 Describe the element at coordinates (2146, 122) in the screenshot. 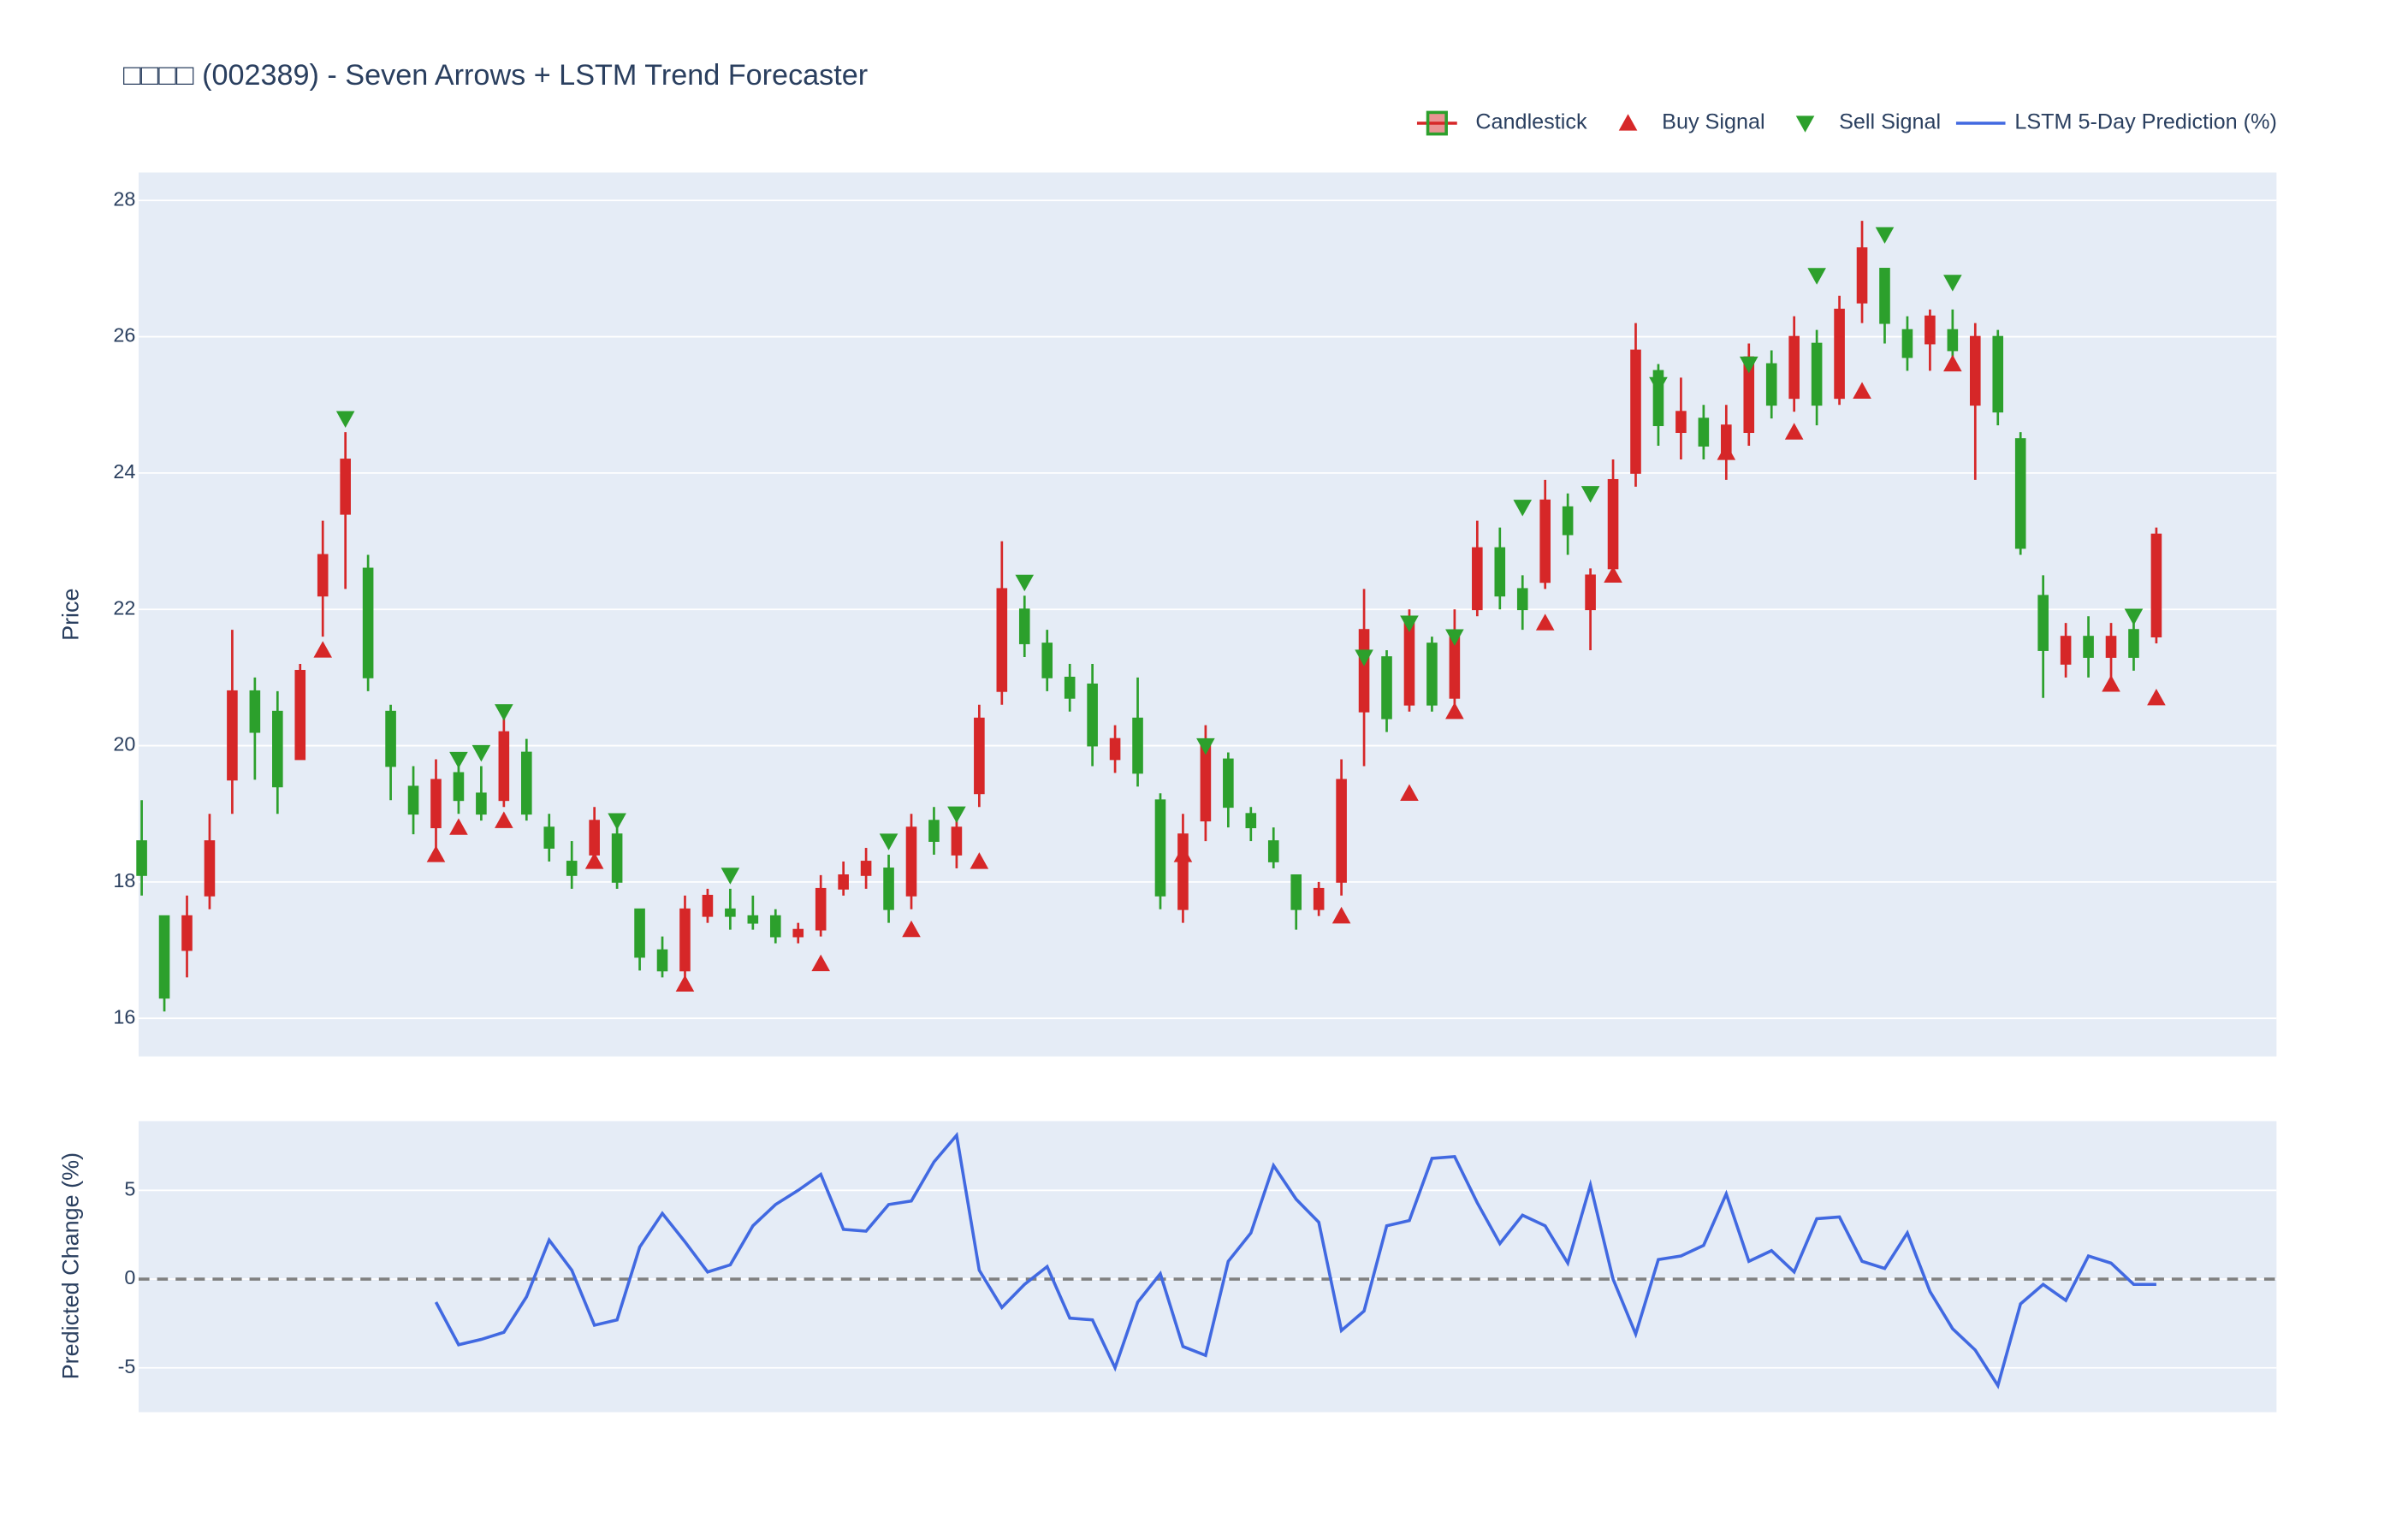

I see `legend-label: LSTM 5-Day Prediction (%)` at that location.